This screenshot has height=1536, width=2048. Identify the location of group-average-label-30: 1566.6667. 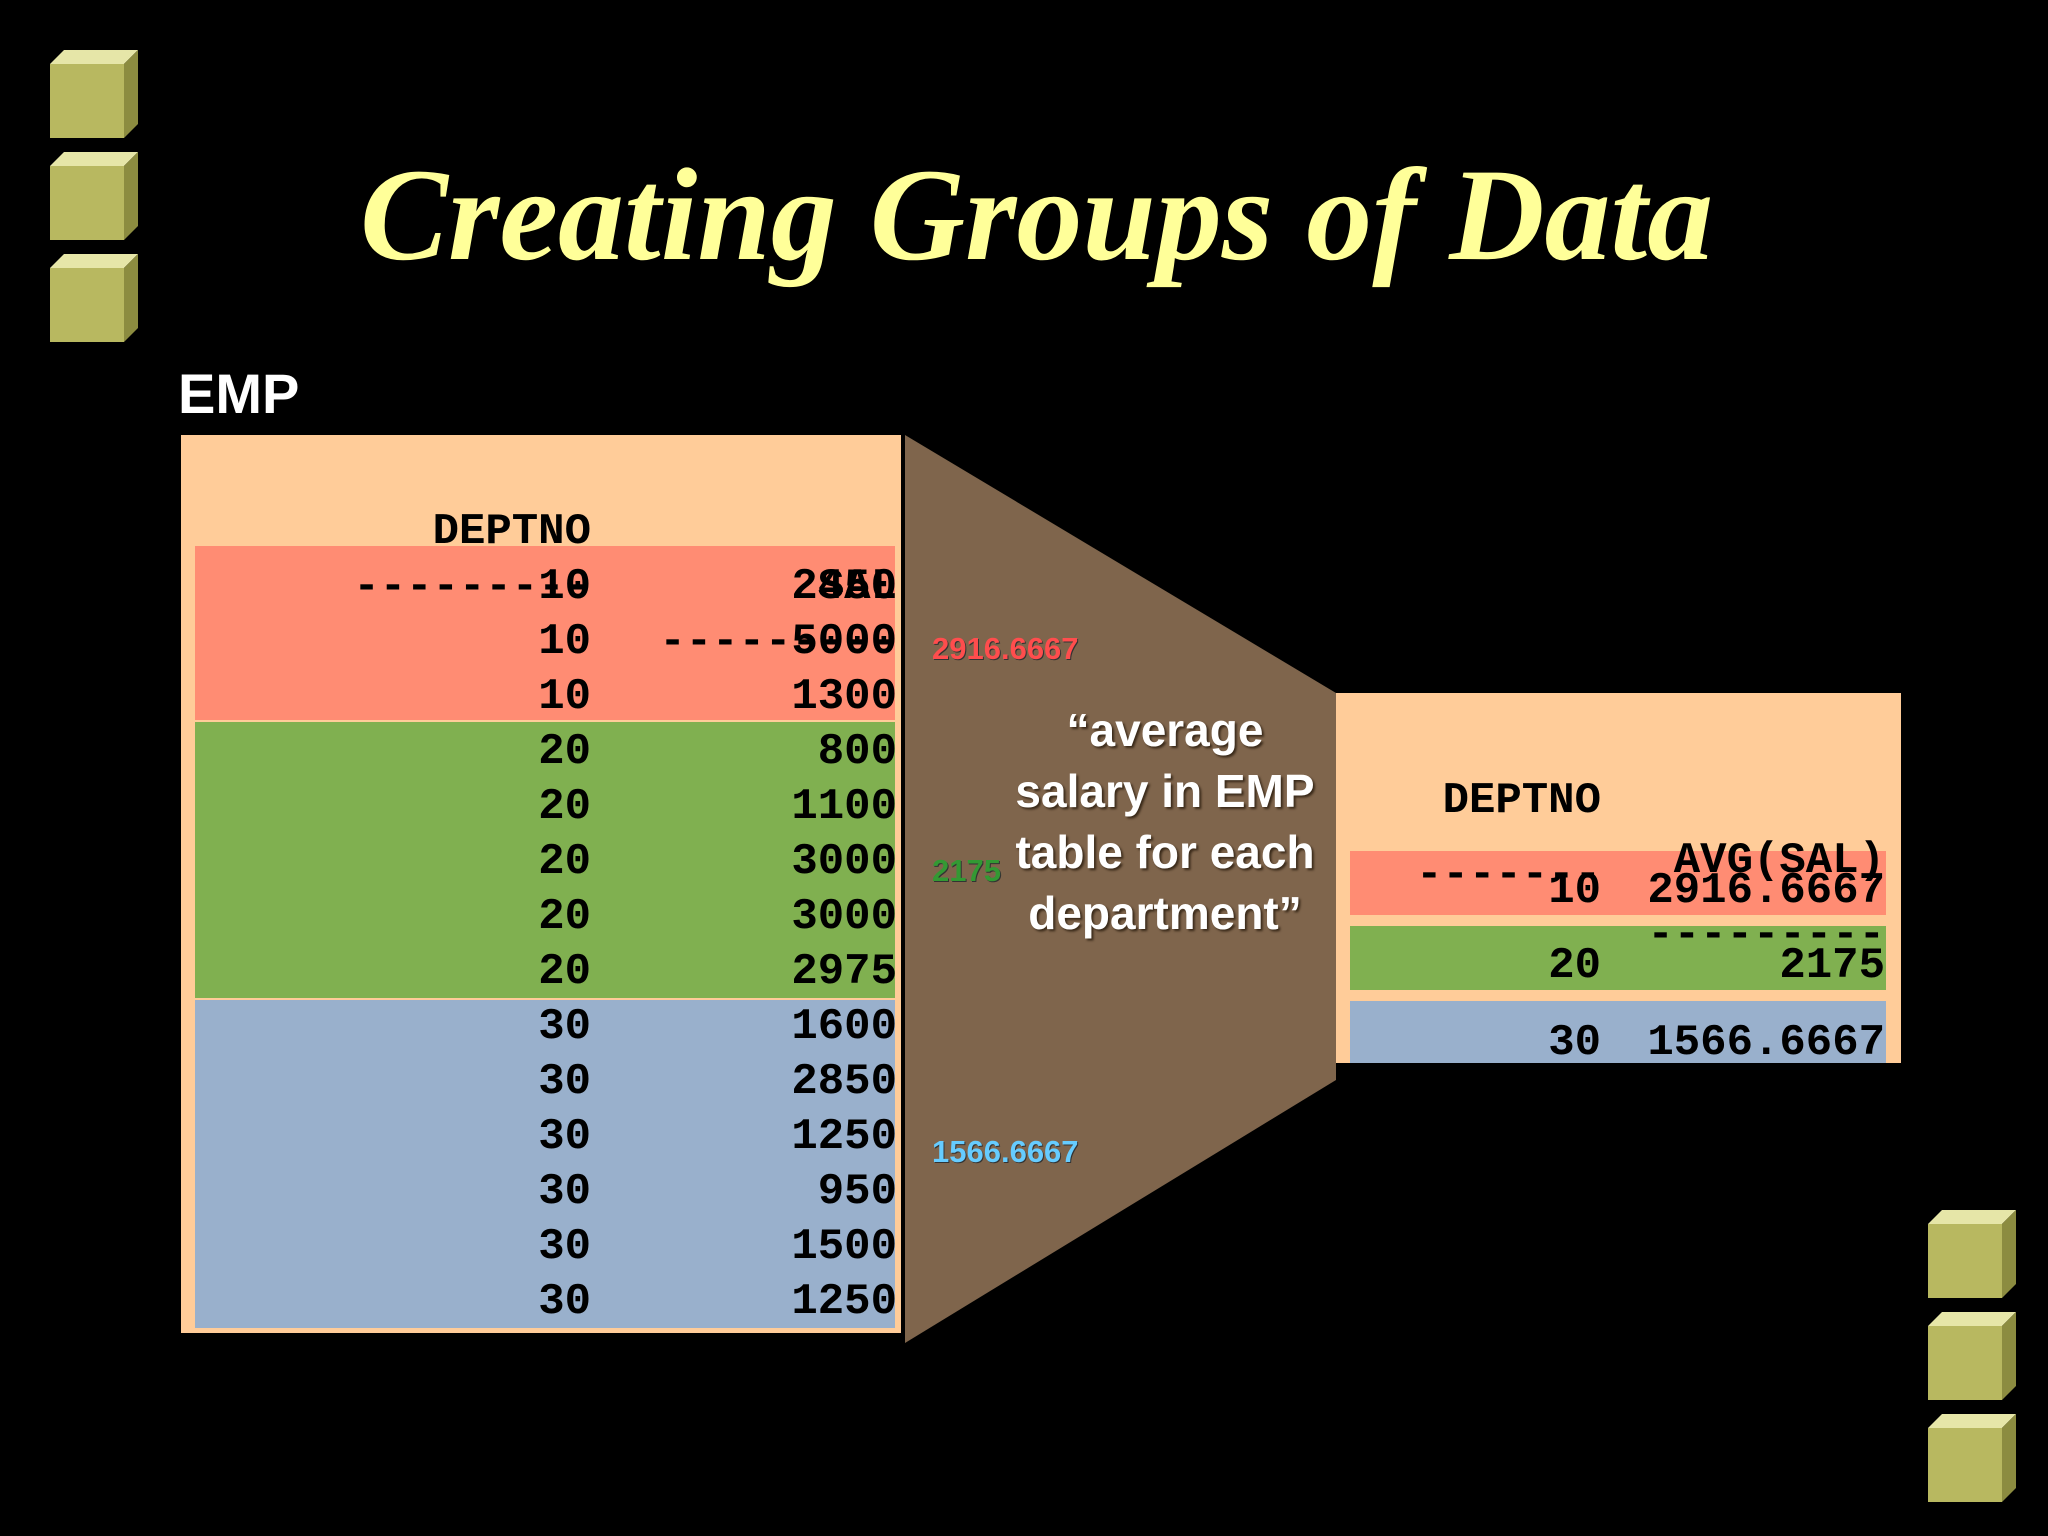
(1005, 1151).